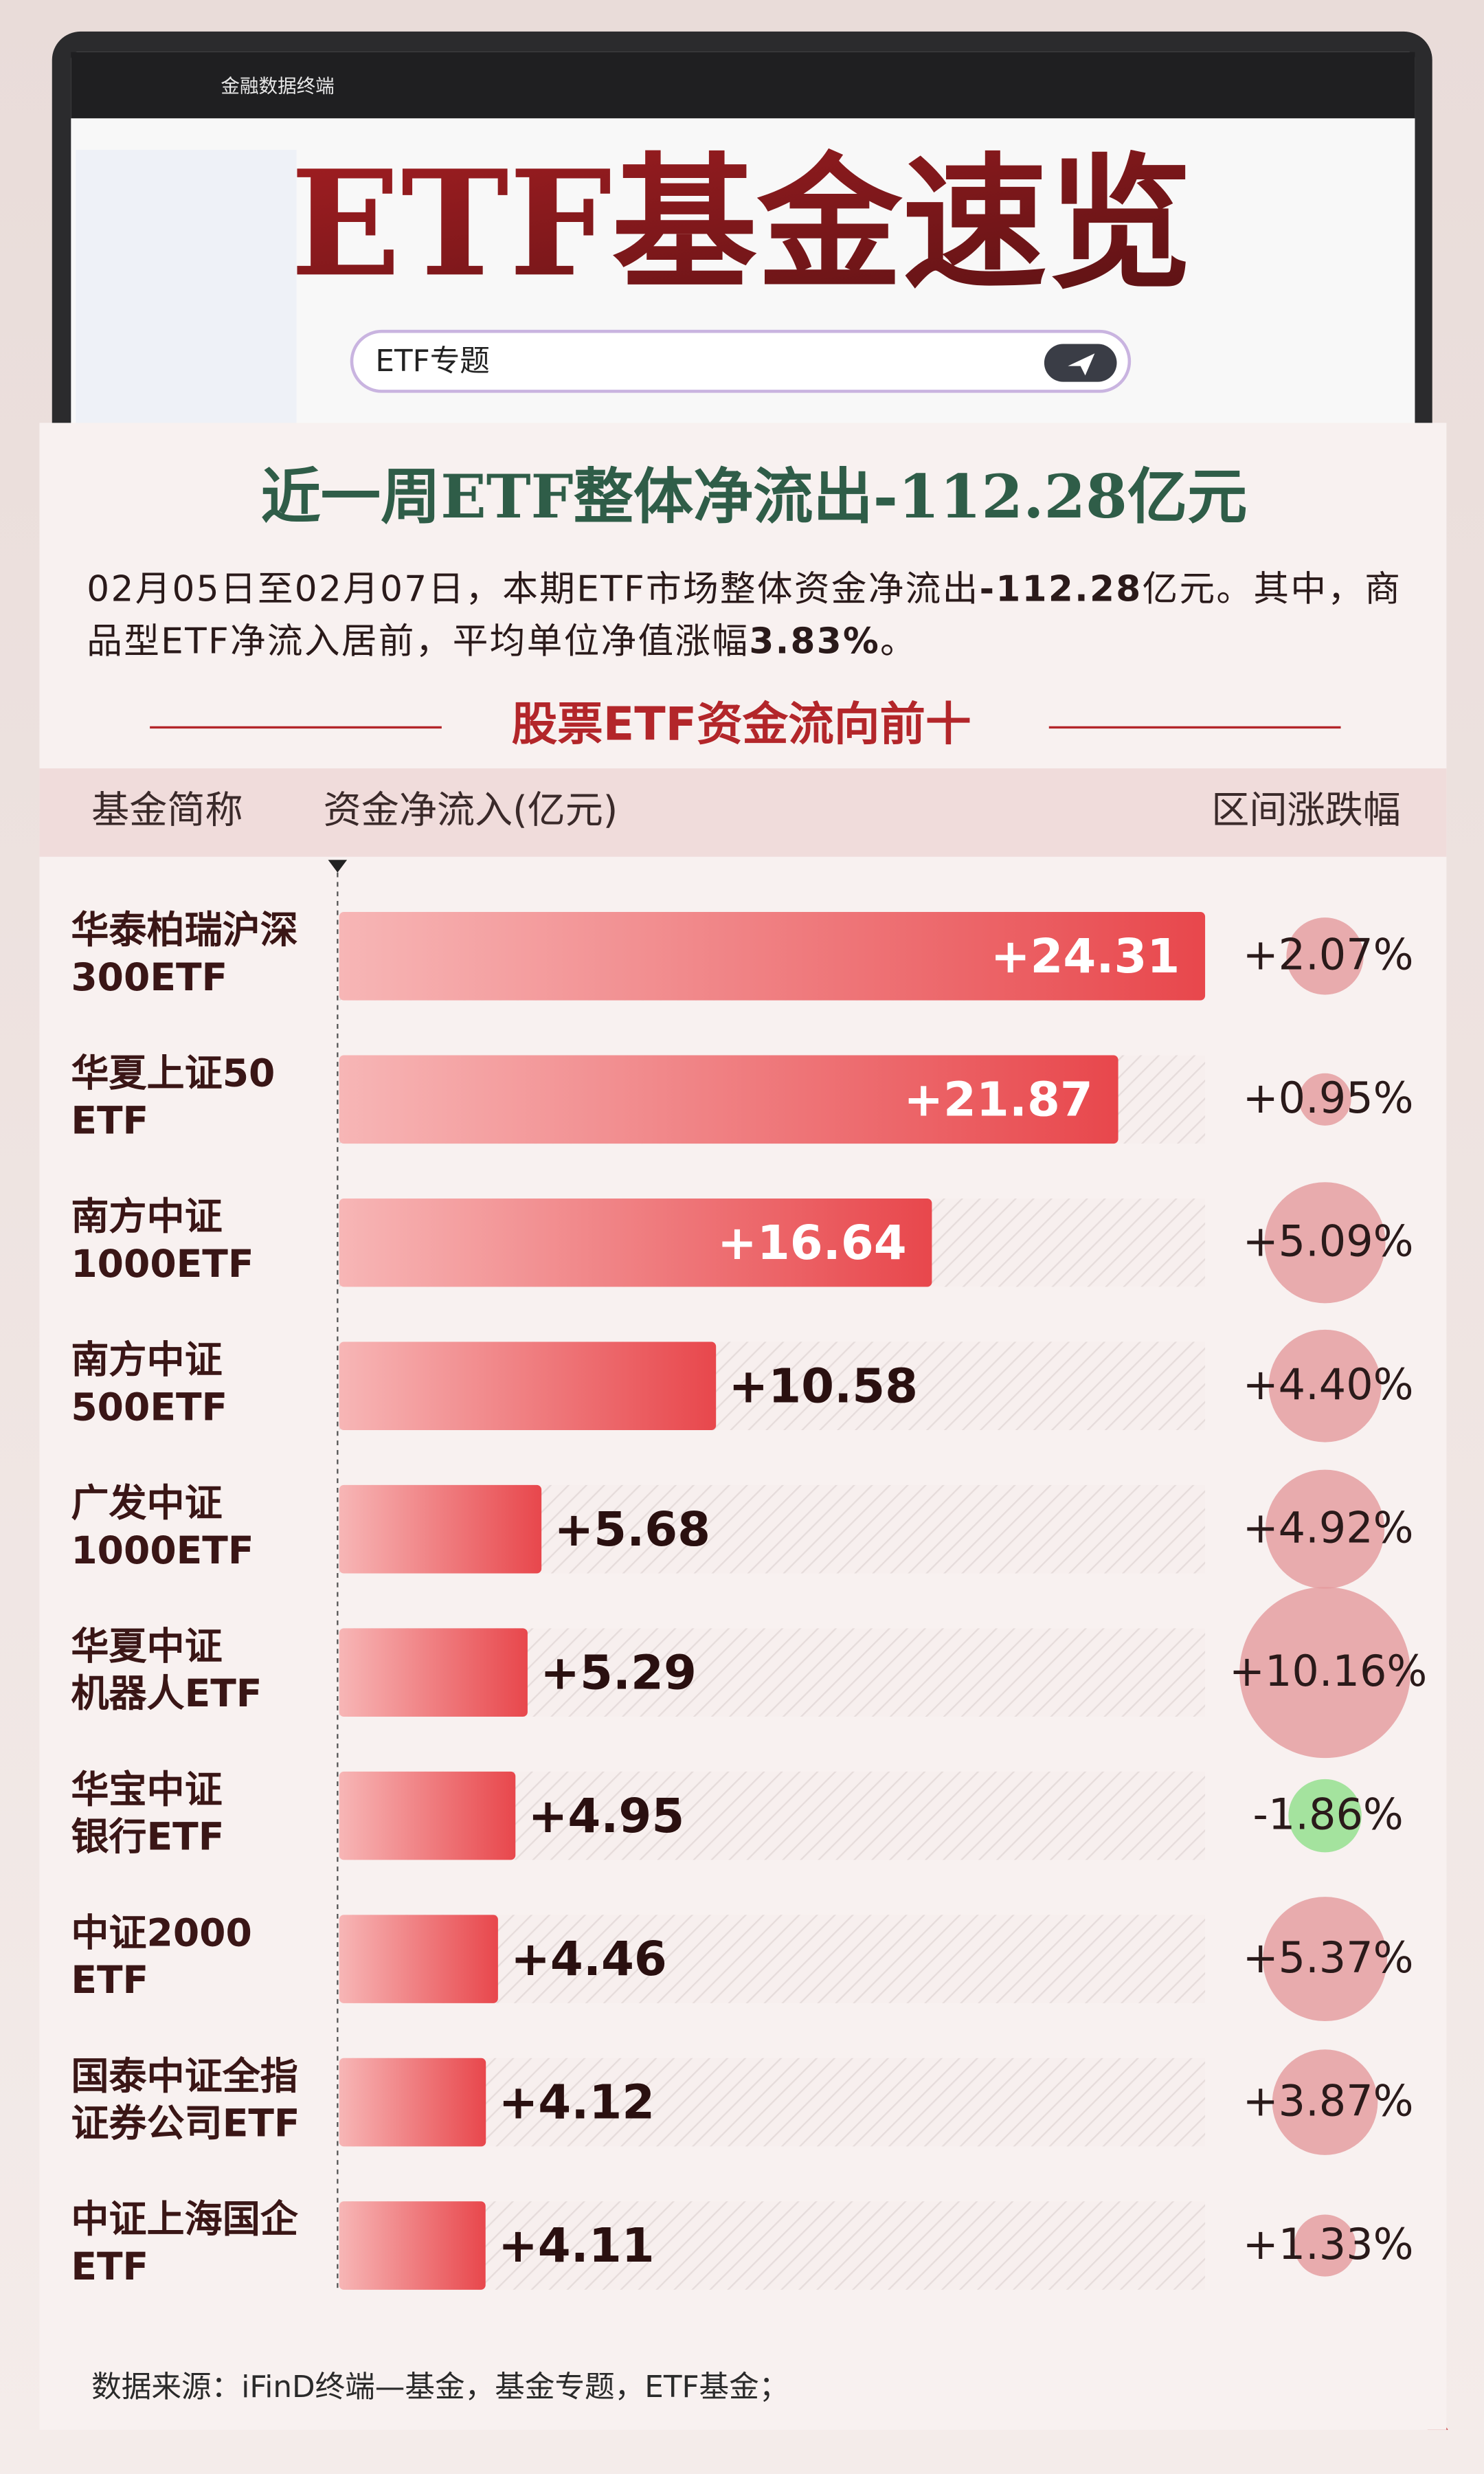 The image size is (1484, 2474). Describe the element at coordinates (149, 1407) in the screenshot. I see `category-label: 500ETF` at that location.